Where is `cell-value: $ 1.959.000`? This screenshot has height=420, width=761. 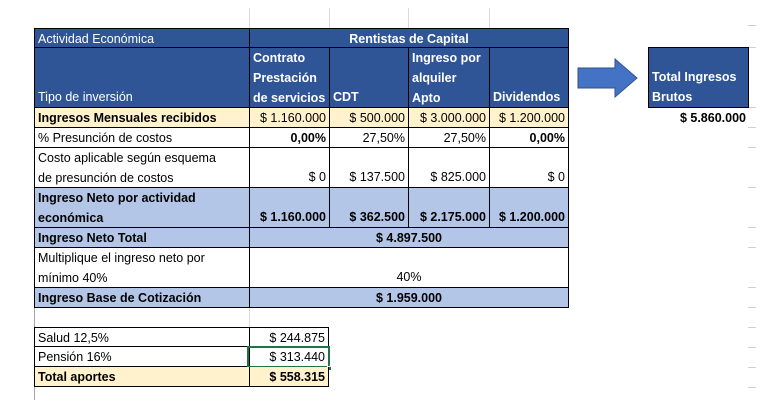
cell-value: $ 1.959.000 is located at coordinates (409, 298).